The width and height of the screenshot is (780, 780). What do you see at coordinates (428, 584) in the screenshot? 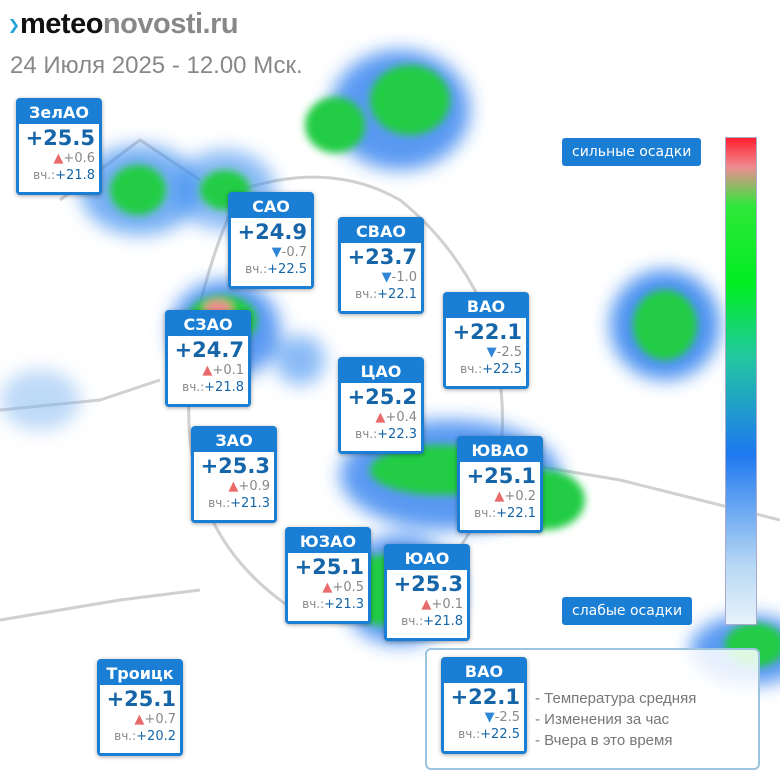
I see `temperature: +25.3` at bounding box center [428, 584].